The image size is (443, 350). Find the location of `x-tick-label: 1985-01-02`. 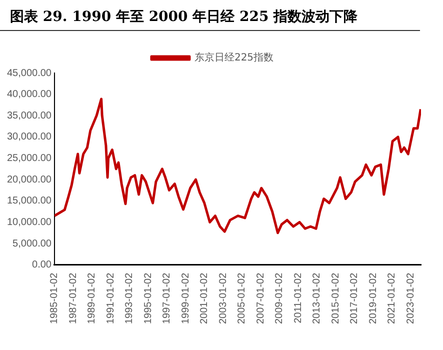

x-tick-label: 1985-01-02 is located at coordinates (54, 298).